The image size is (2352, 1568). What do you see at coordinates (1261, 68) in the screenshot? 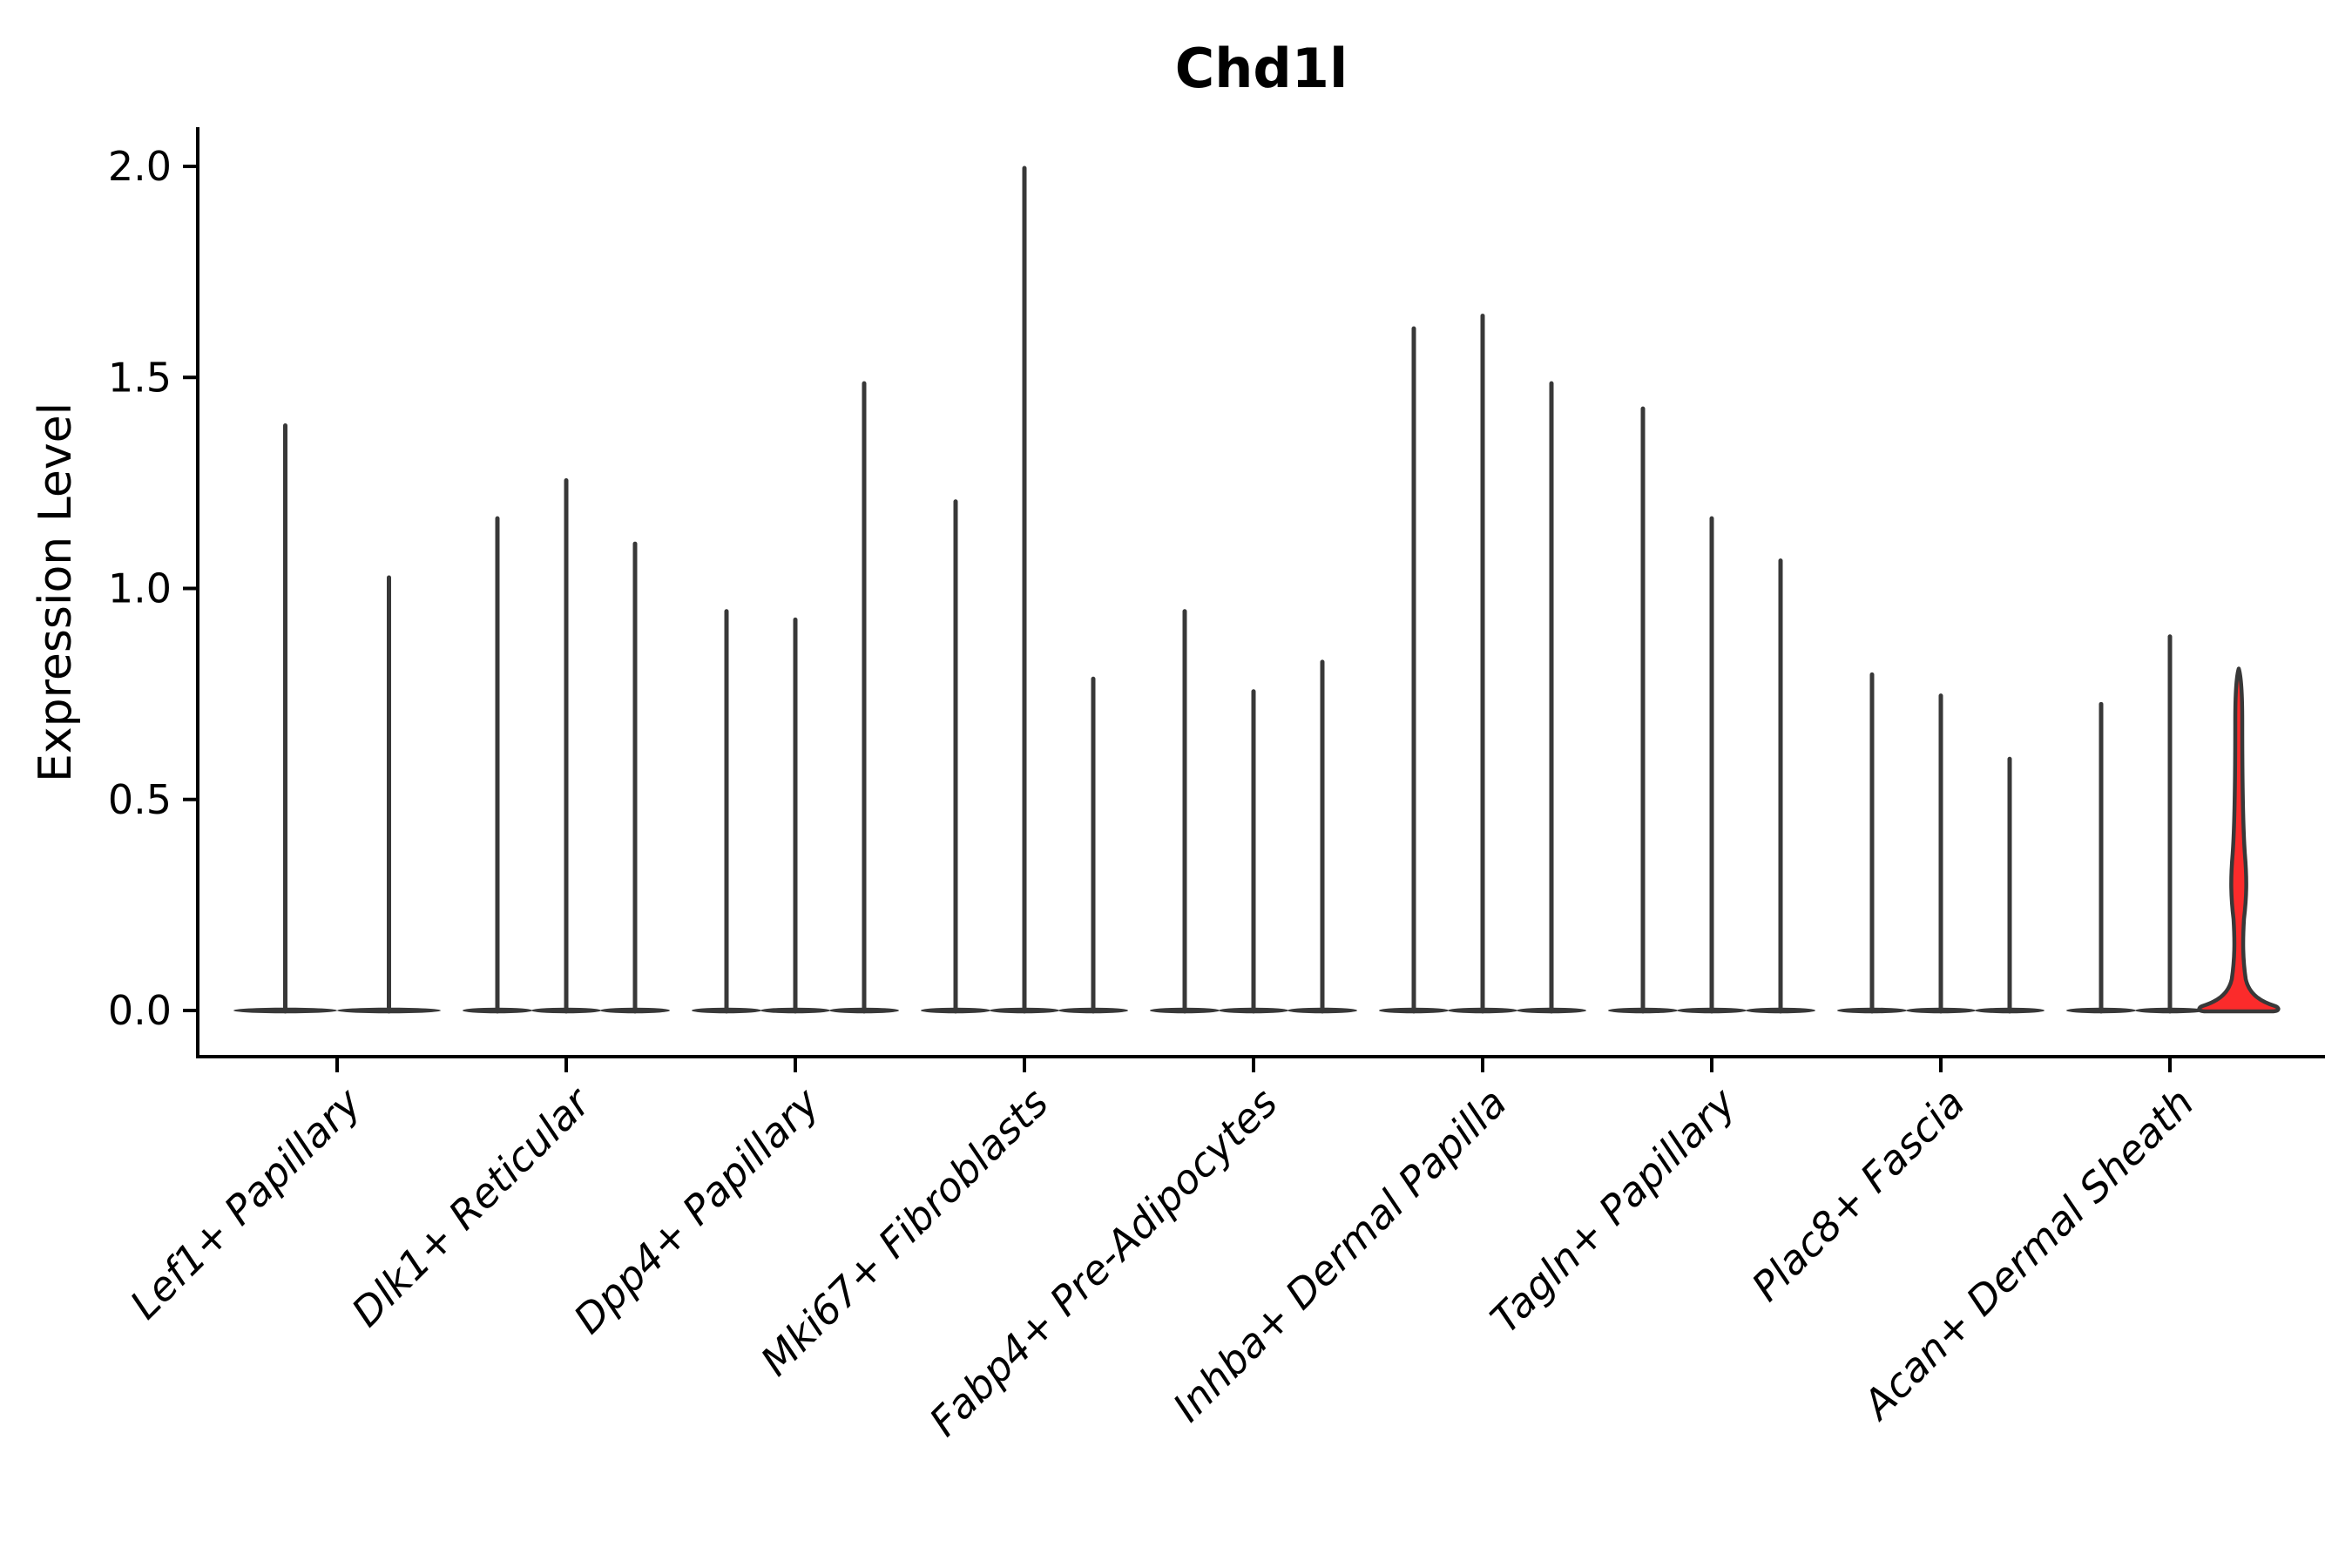
I see `chart-title: Chd1l` at bounding box center [1261, 68].